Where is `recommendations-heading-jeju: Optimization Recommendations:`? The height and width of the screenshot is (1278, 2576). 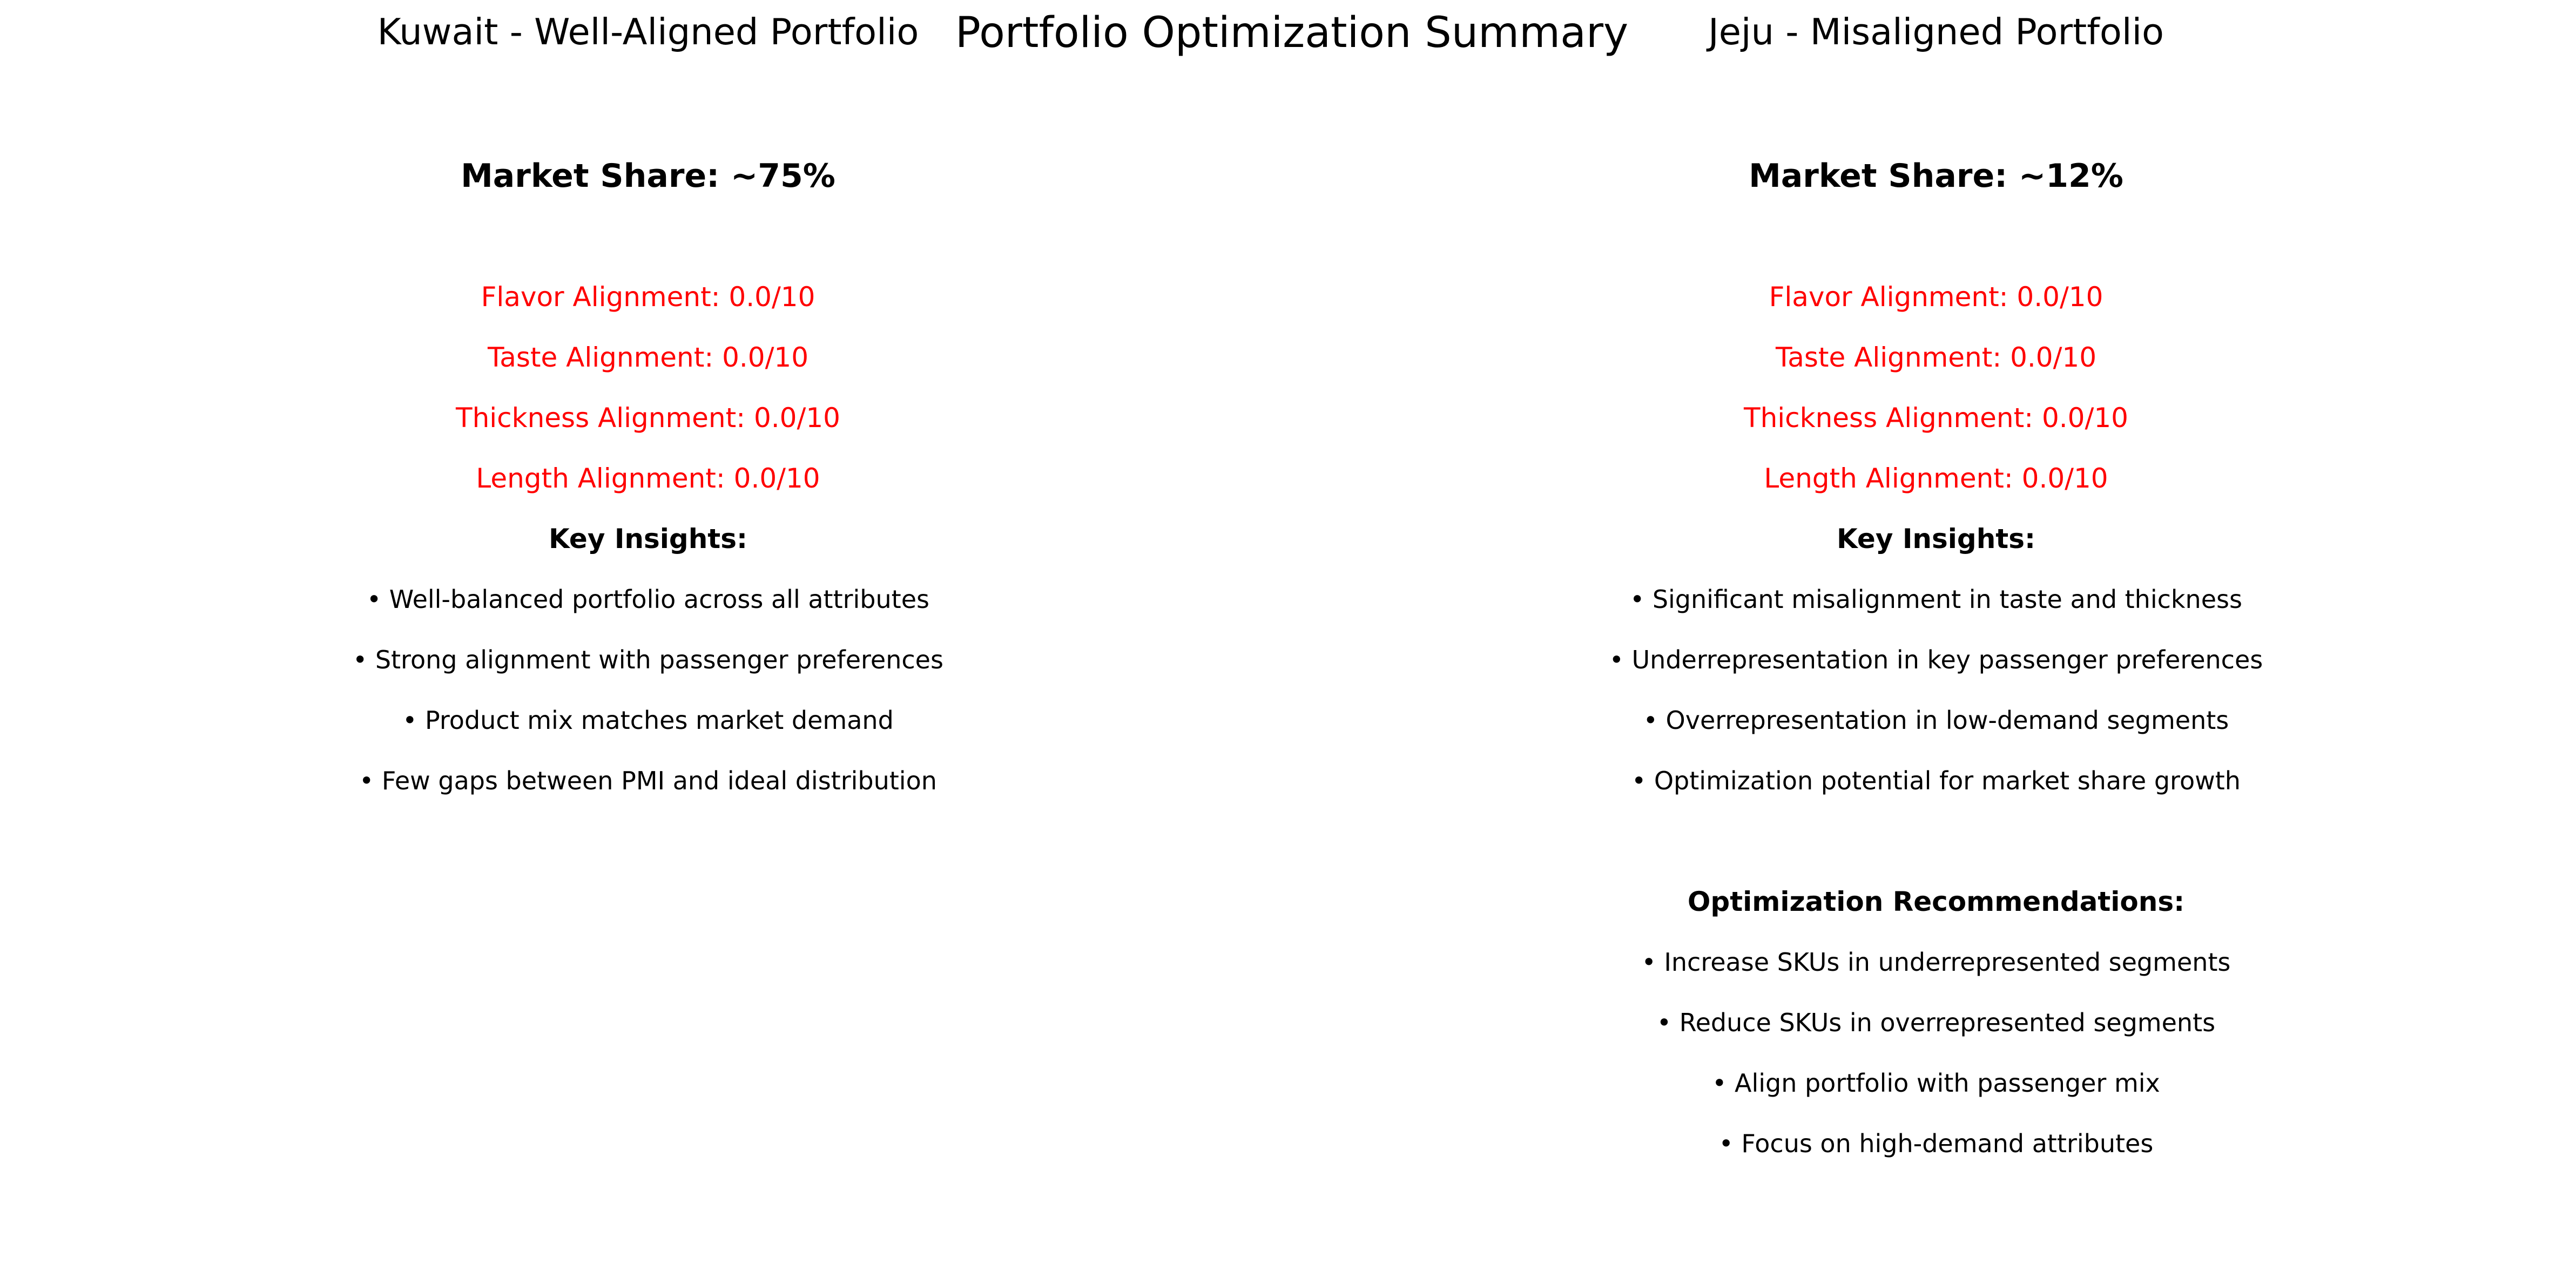
recommendations-heading-jeju: Optimization Recommendations: is located at coordinates (1936, 901).